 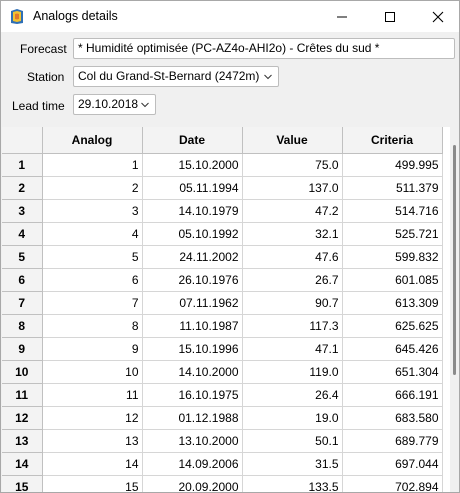 What do you see at coordinates (292, 165) in the screenshot?
I see `cell-value: 75.0` at bounding box center [292, 165].